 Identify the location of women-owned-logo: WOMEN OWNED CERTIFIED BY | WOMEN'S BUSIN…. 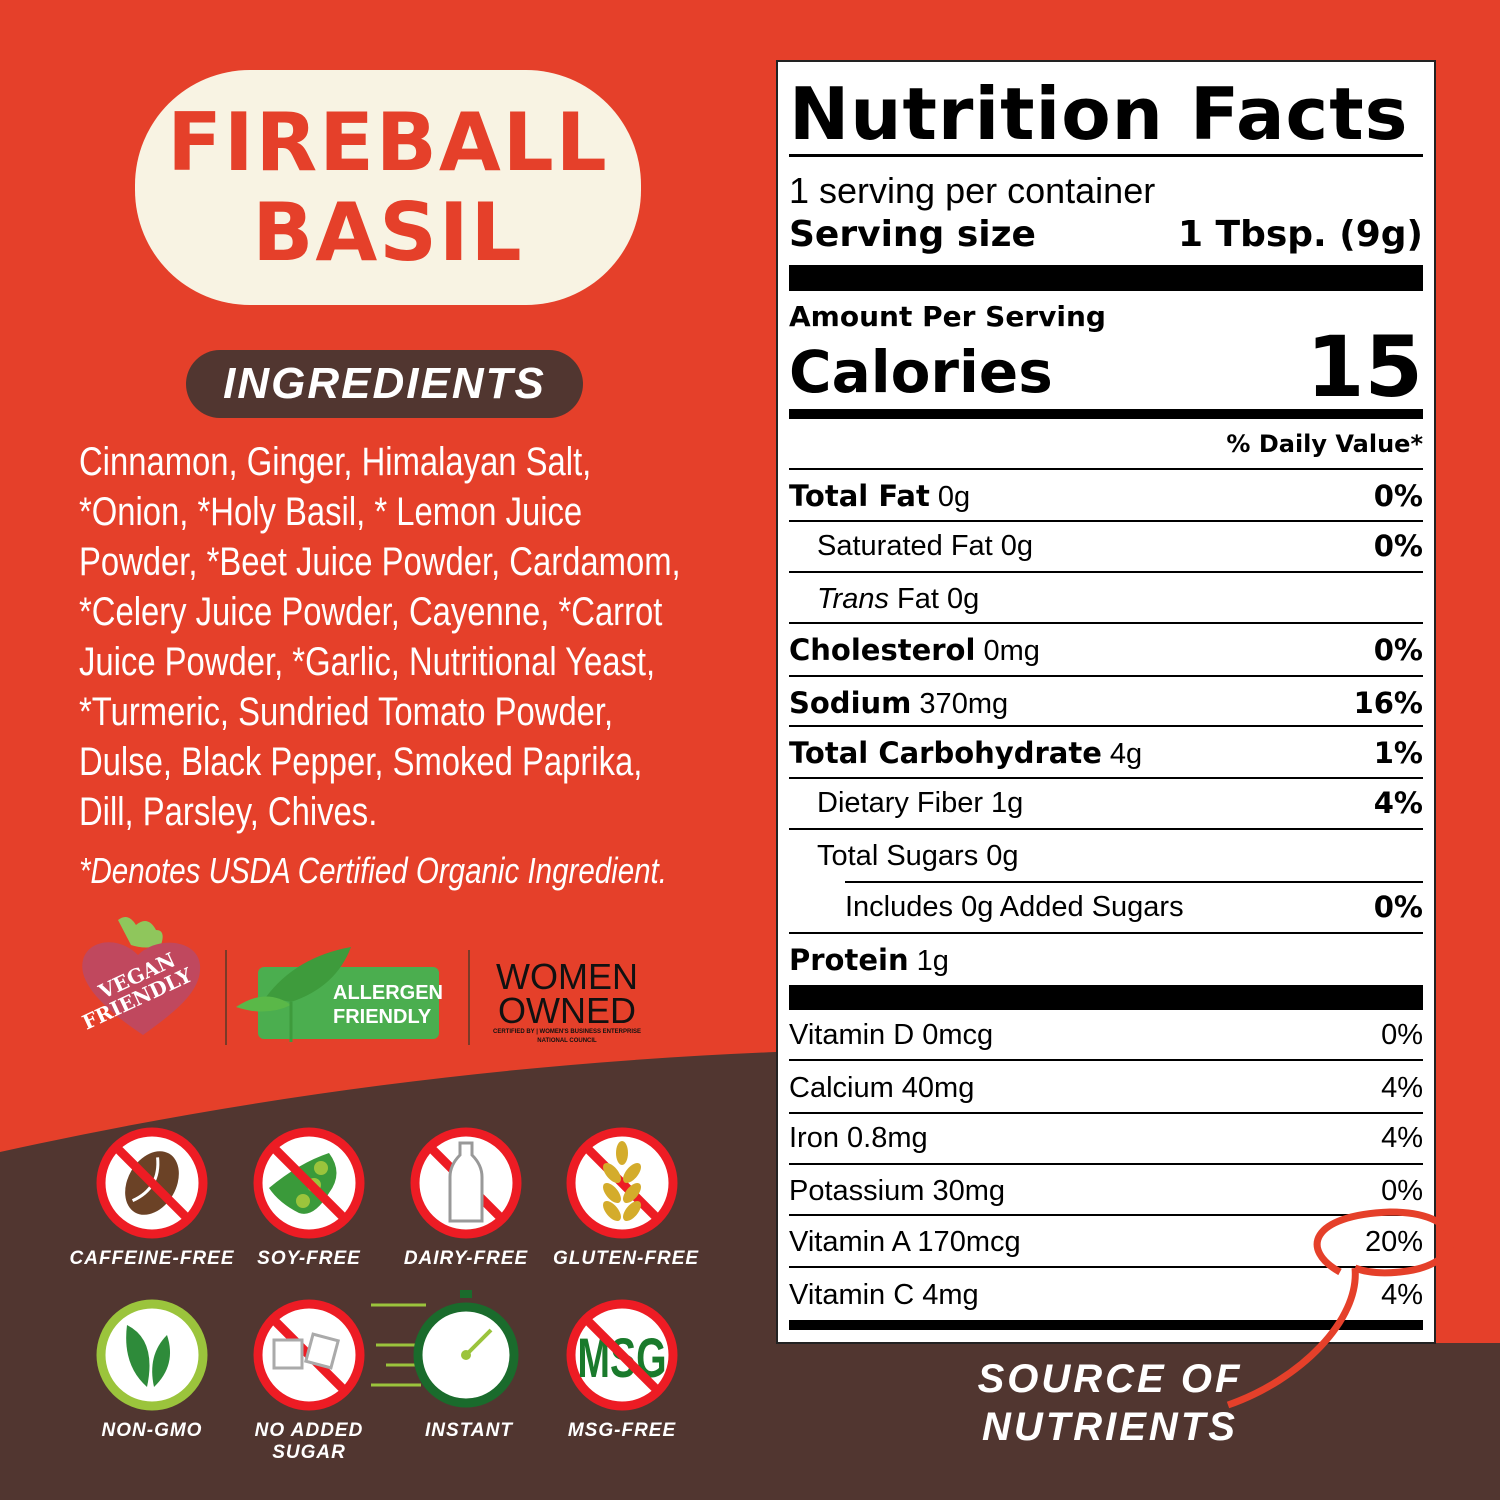
(567, 1002).